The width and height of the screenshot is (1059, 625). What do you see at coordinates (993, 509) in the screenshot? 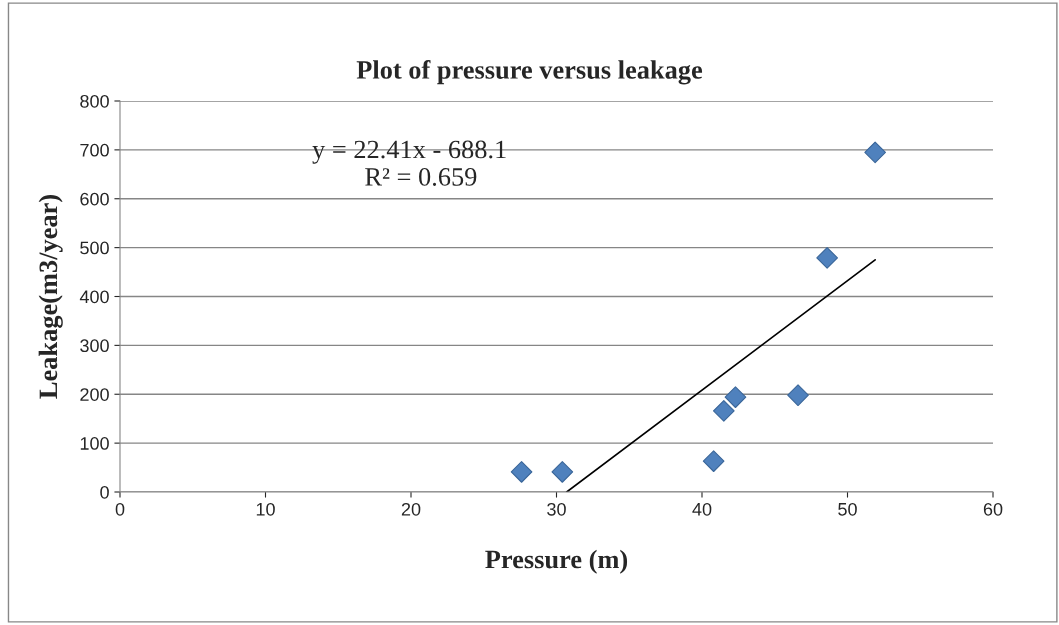
I see `x-tick-label: 60` at bounding box center [993, 509].